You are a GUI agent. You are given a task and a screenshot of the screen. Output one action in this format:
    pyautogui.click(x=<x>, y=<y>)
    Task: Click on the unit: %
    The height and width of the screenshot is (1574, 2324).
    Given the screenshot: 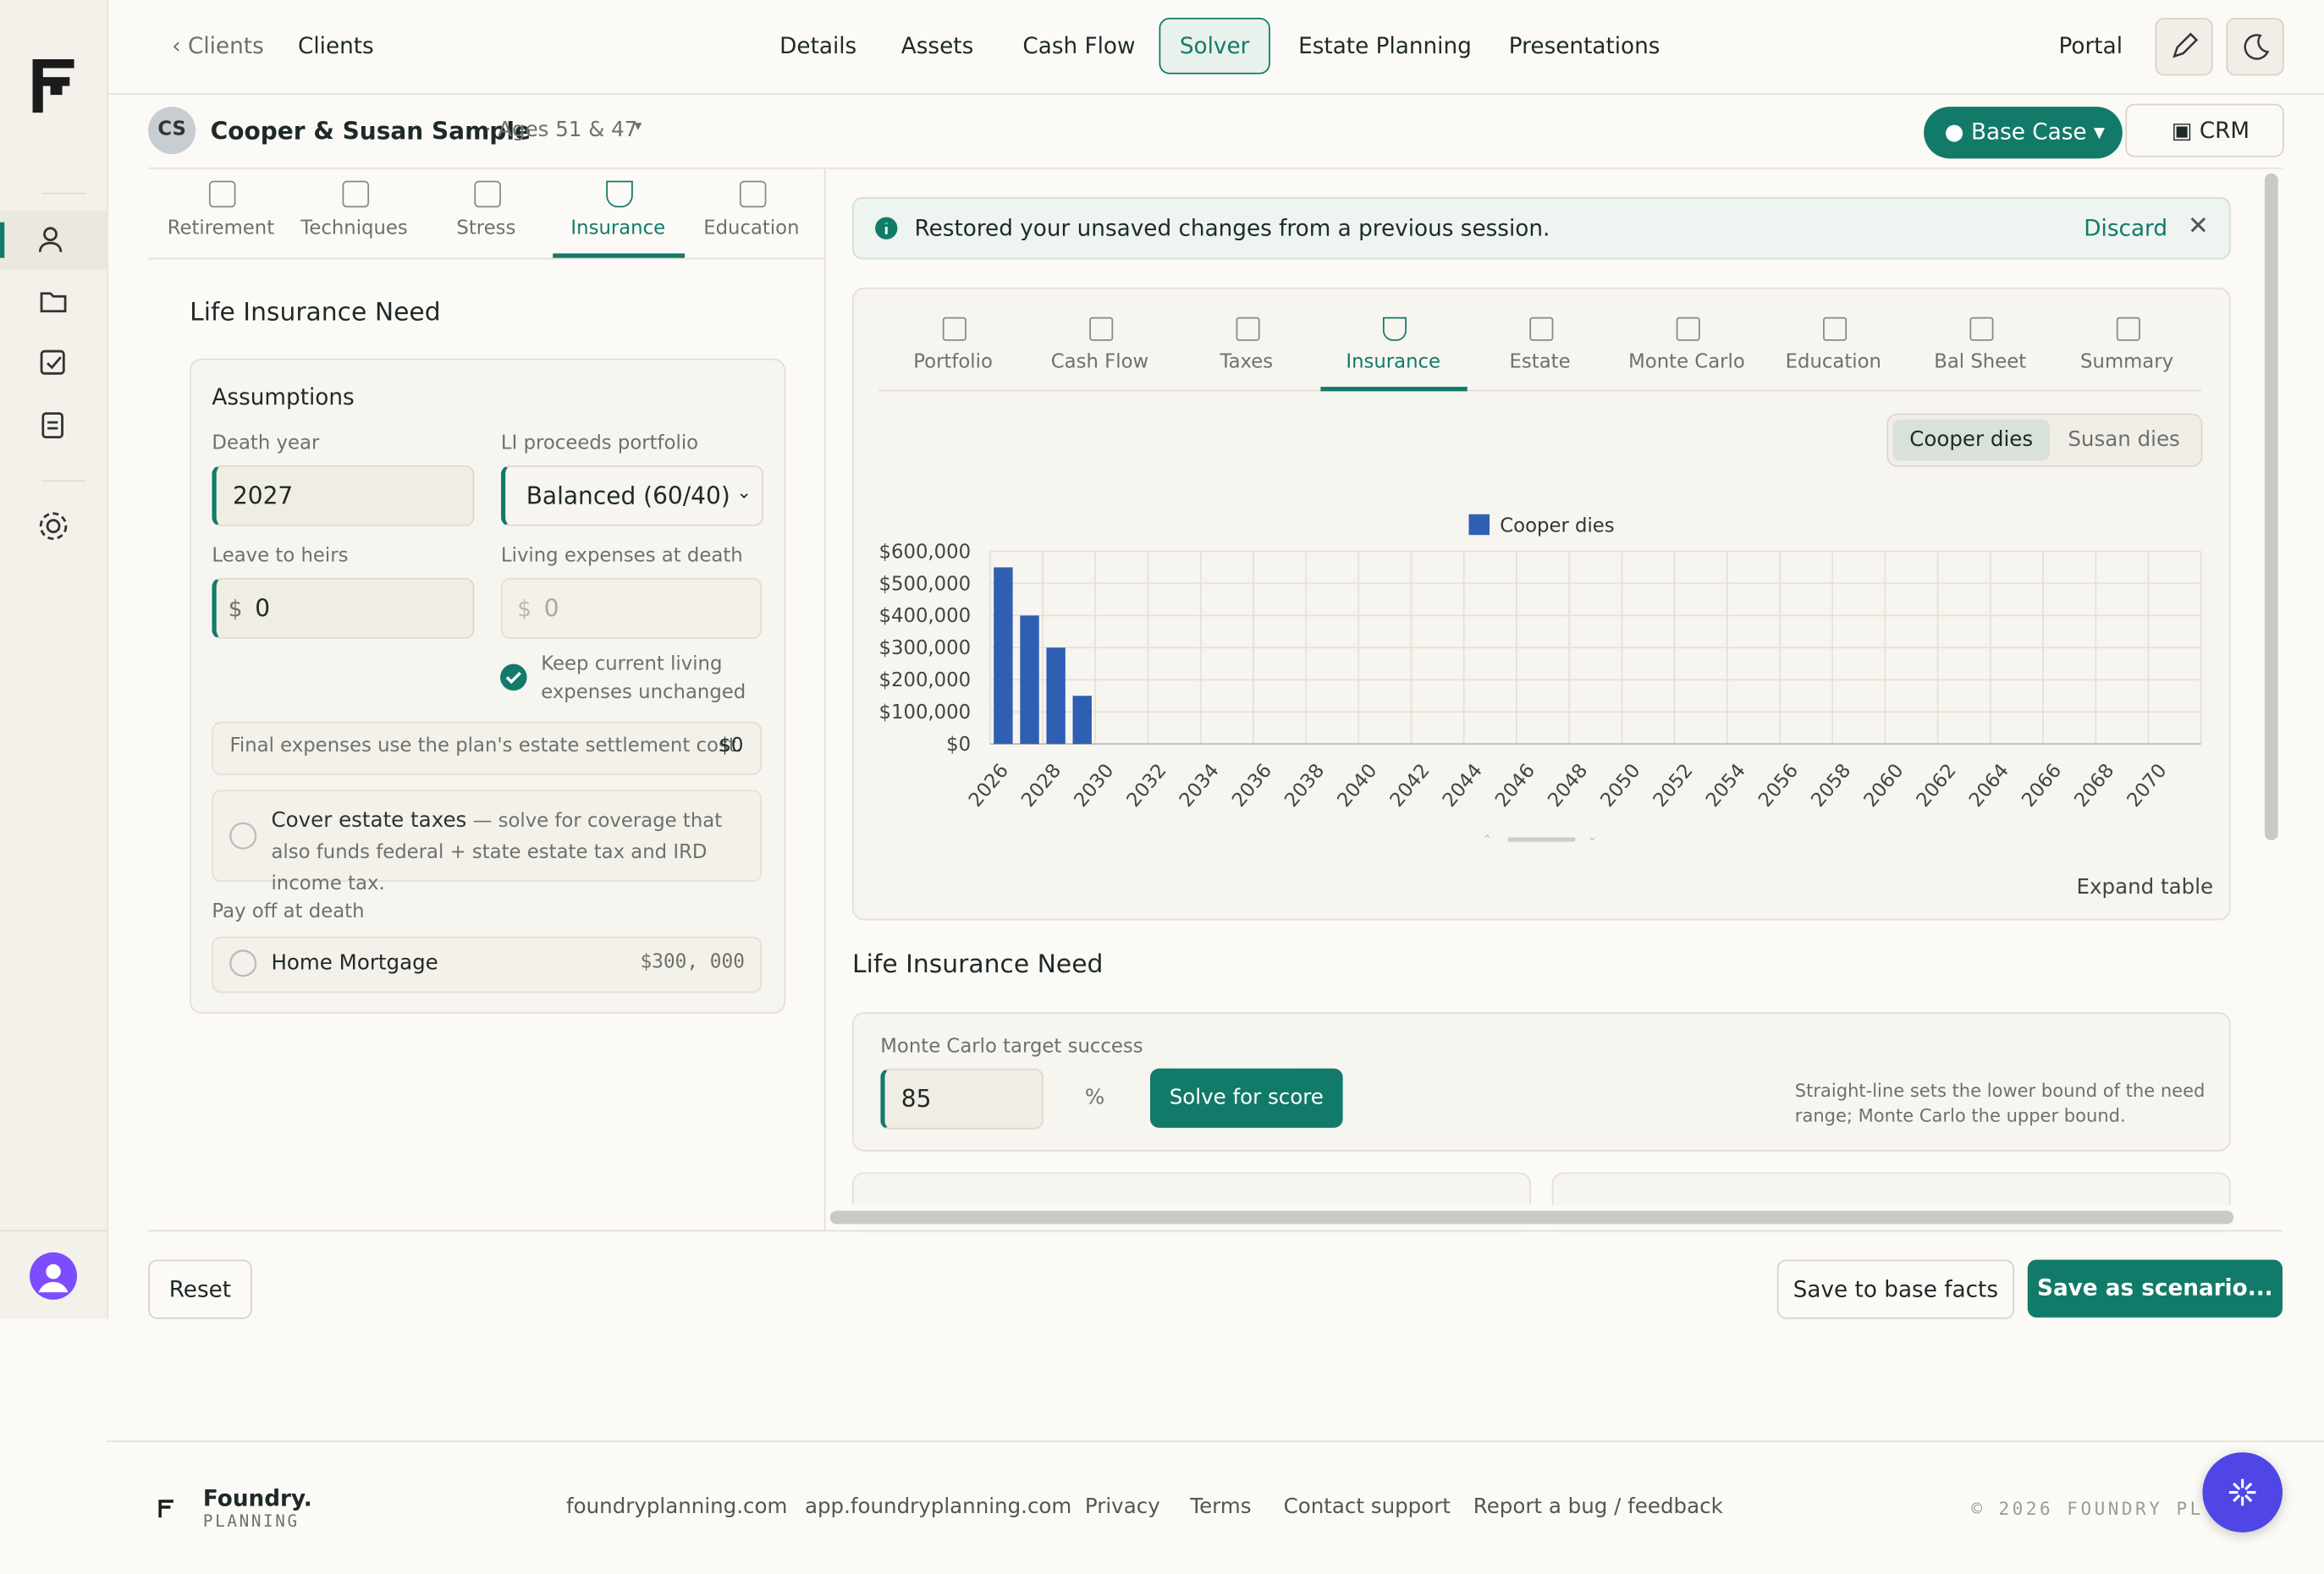 What is the action you would take?
    pyautogui.click(x=1094, y=1098)
    